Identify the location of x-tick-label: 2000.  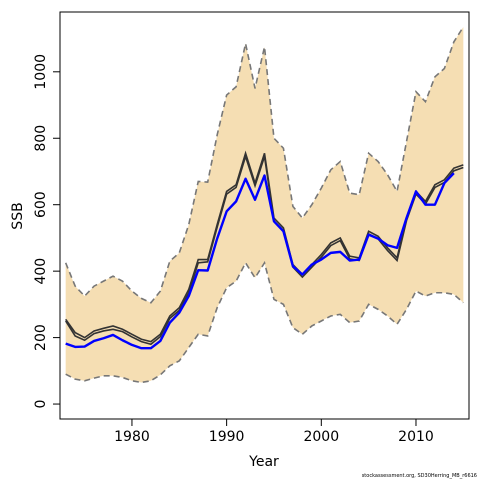
(321, 437).